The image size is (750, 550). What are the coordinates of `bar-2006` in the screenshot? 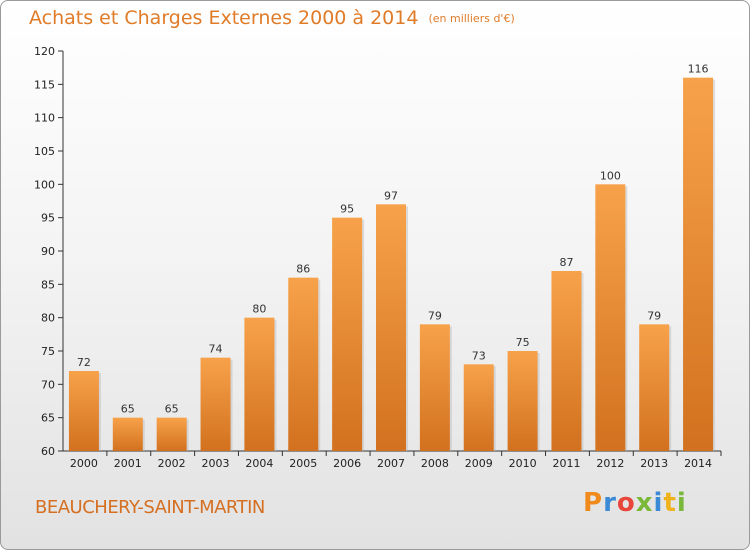 It's located at (347, 334).